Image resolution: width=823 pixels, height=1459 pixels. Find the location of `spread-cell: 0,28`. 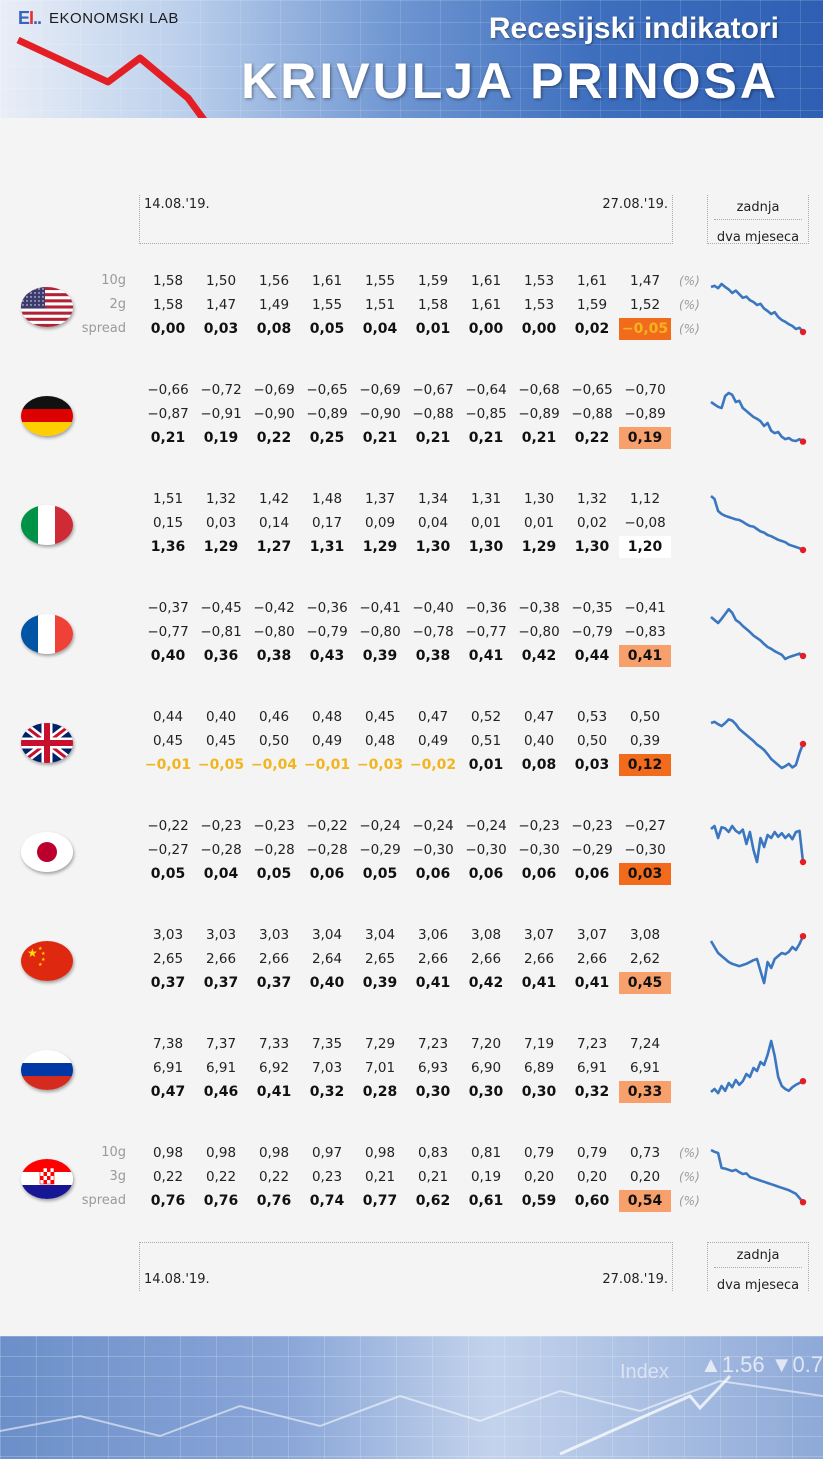

spread-cell: 0,28 is located at coordinates (380, 1092).